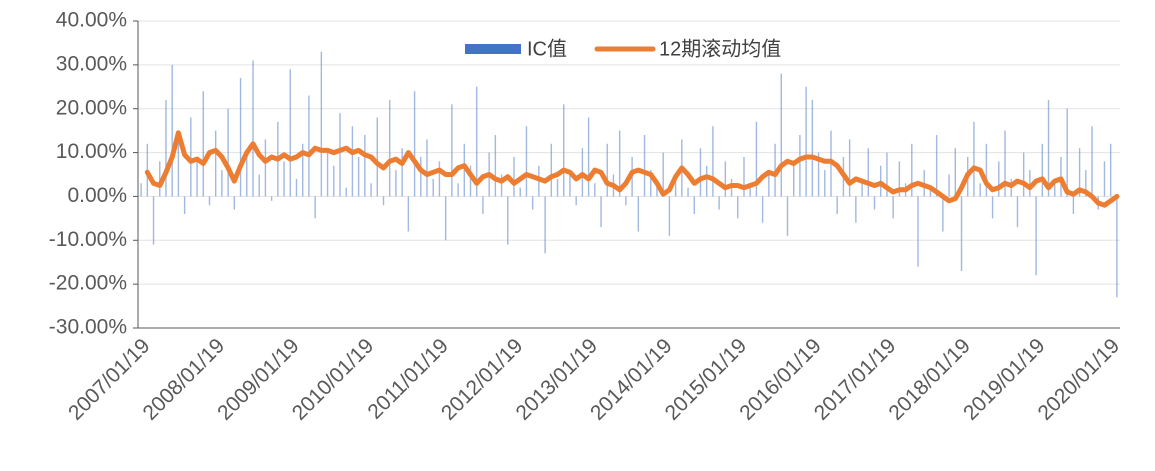 The width and height of the screenshot is (1155, 471). I want to click on y-tick-label: 0.00%, so click(97, 195).